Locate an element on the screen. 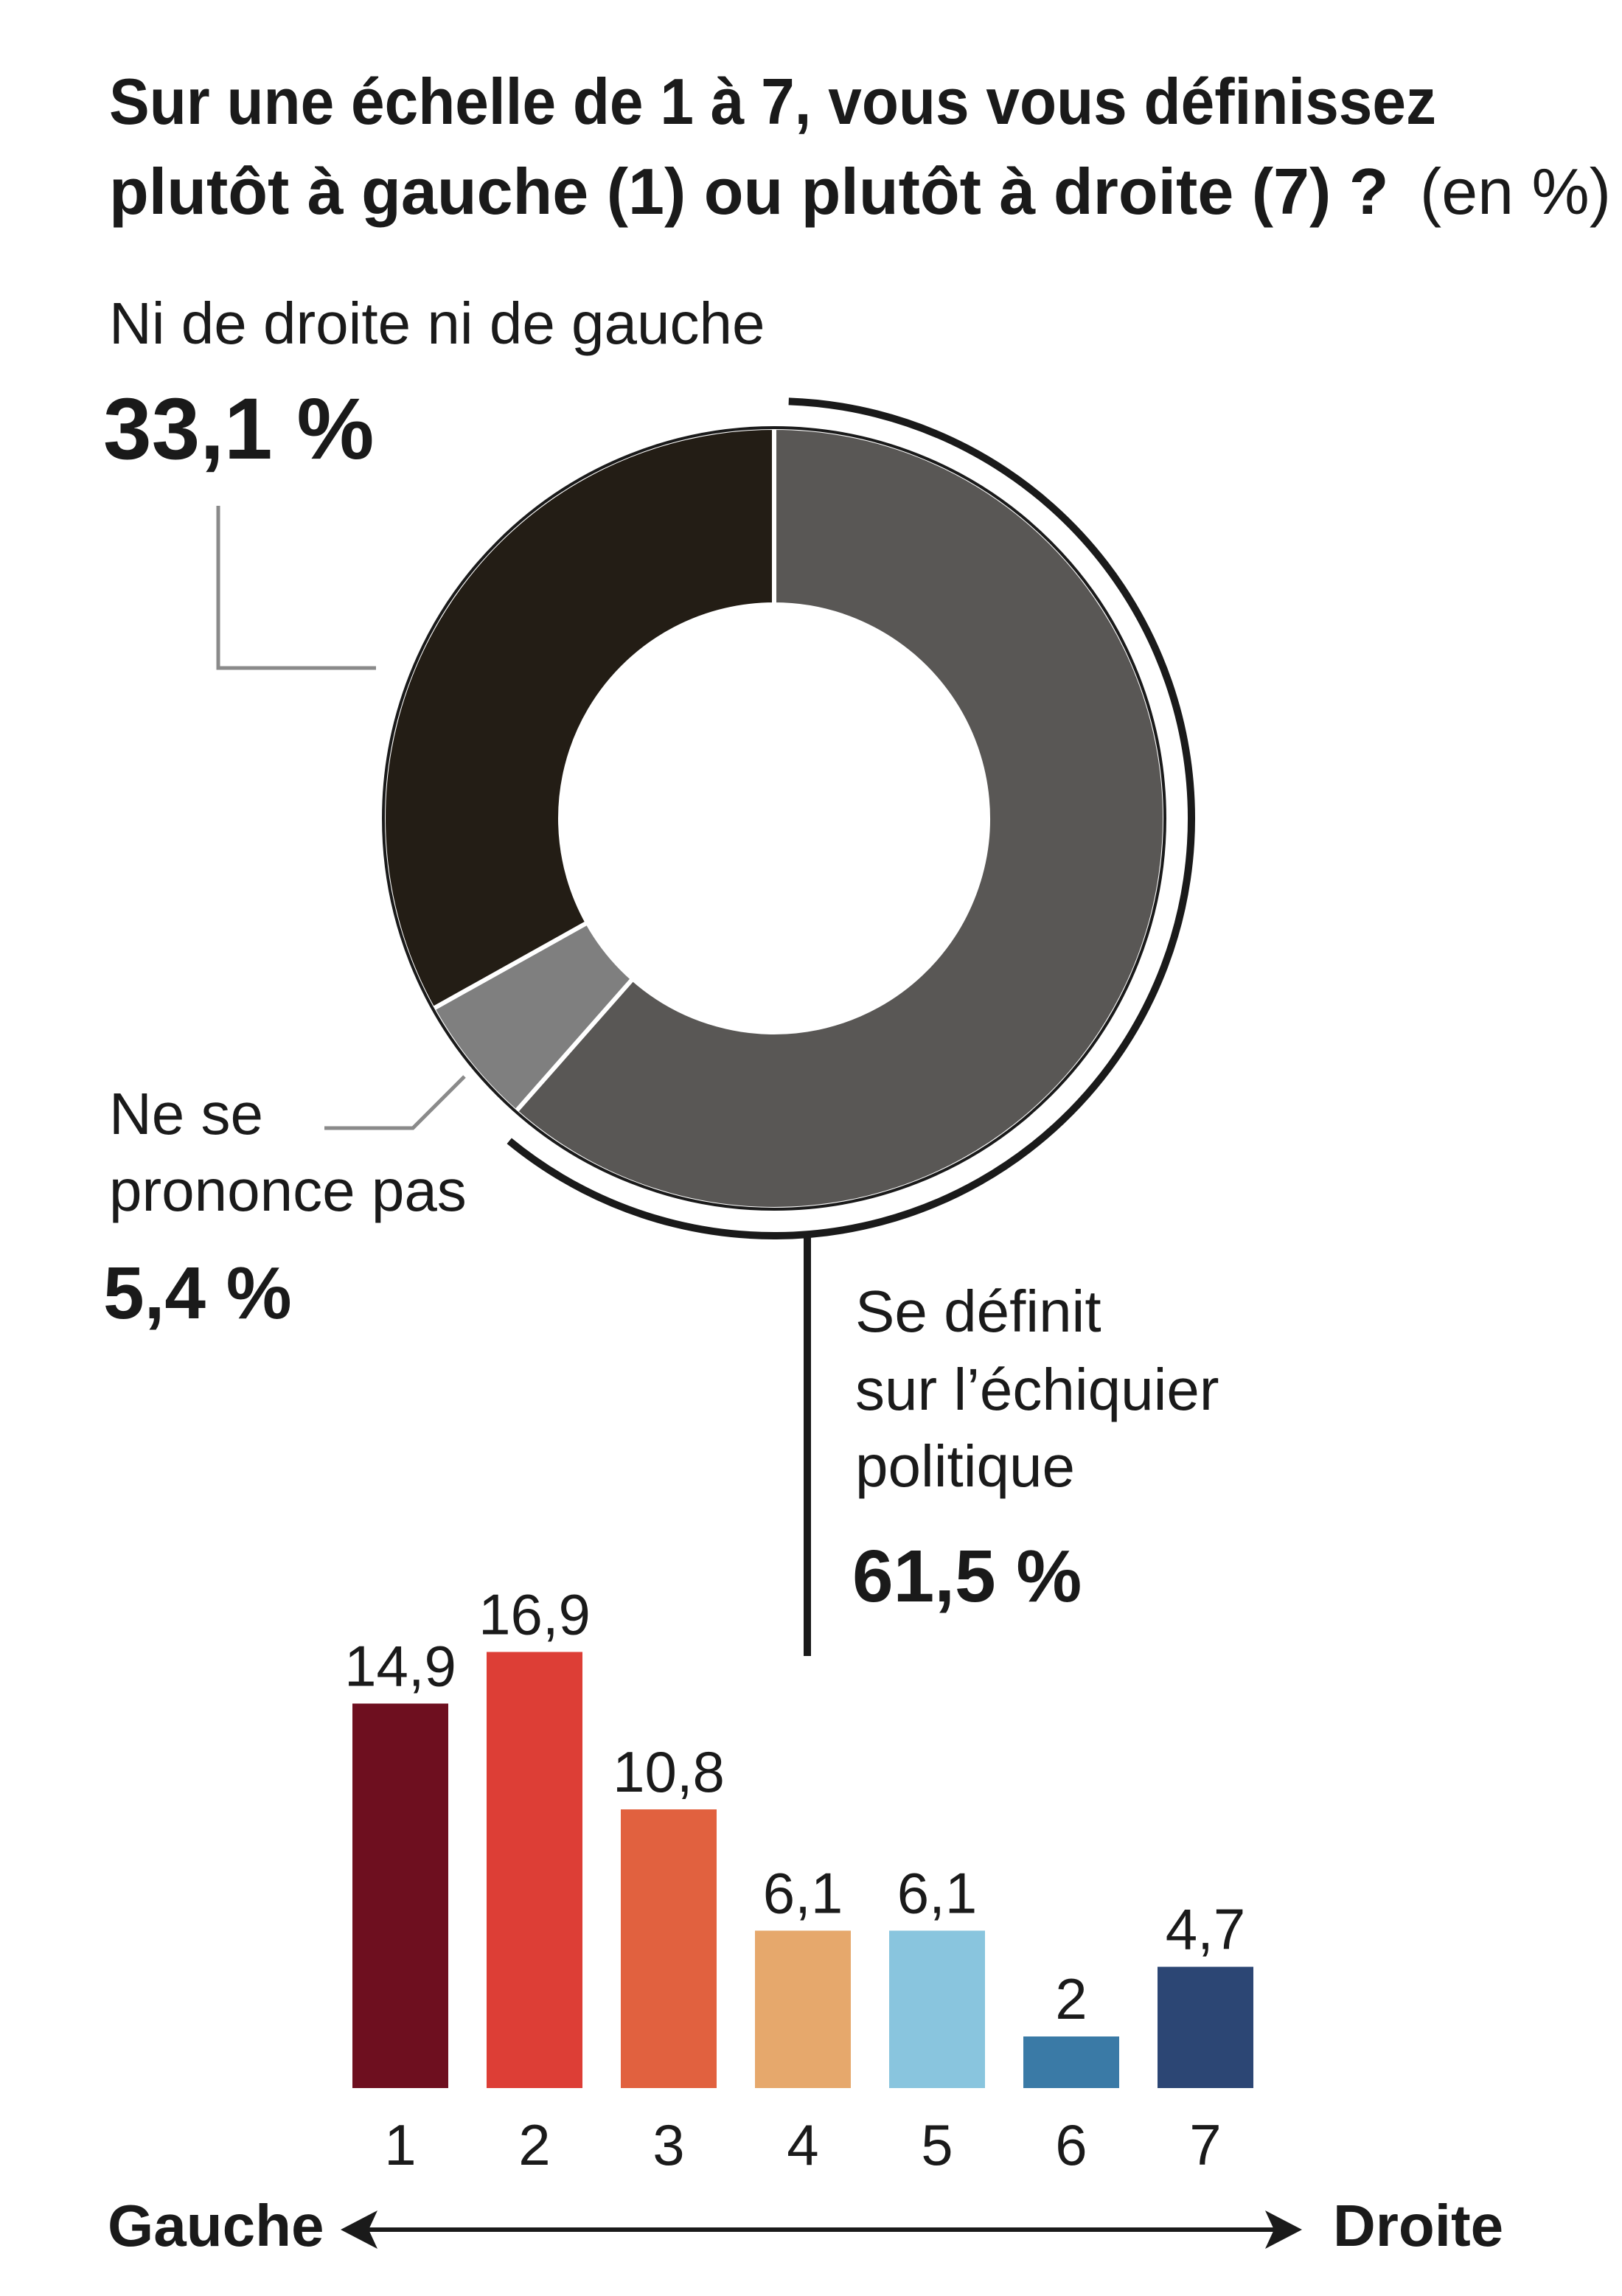  bar-value-label-5: 6,1 is located at coordinates (937, 1893).